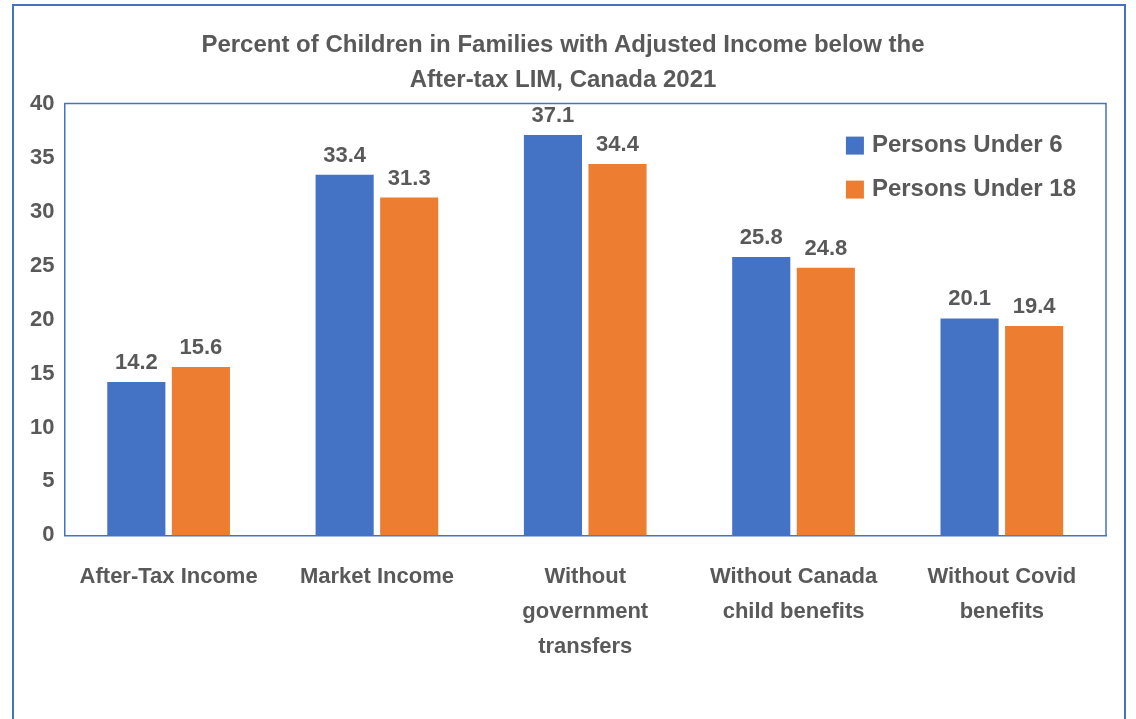  I want to click on x-tick-label: Market Income, so click(376, 576).